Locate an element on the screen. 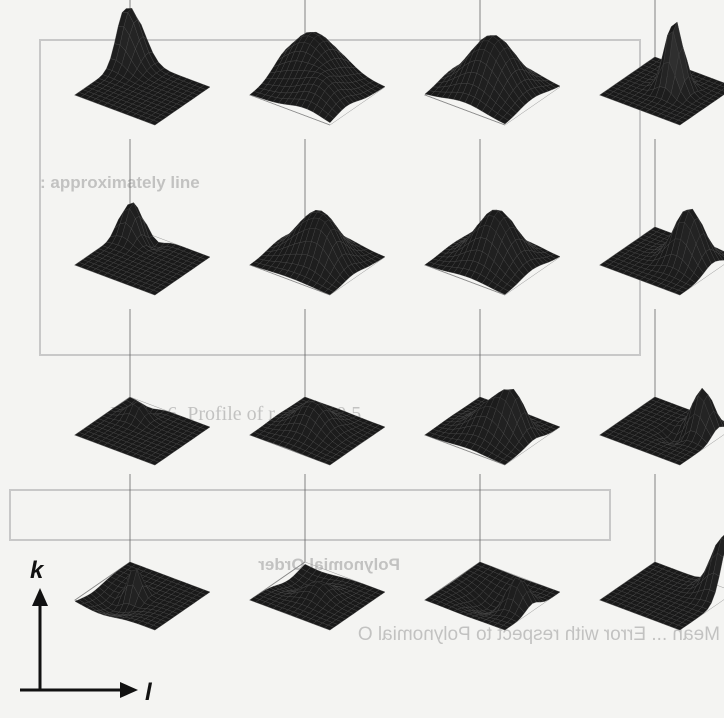  k-arrowhead is located at coordinates (40, 597).